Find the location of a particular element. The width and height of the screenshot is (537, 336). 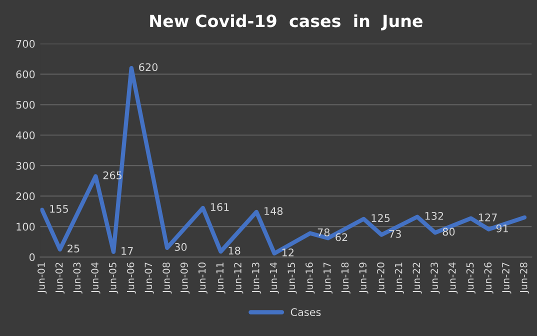

data-label: 25 is located at coordinates (74, 248).